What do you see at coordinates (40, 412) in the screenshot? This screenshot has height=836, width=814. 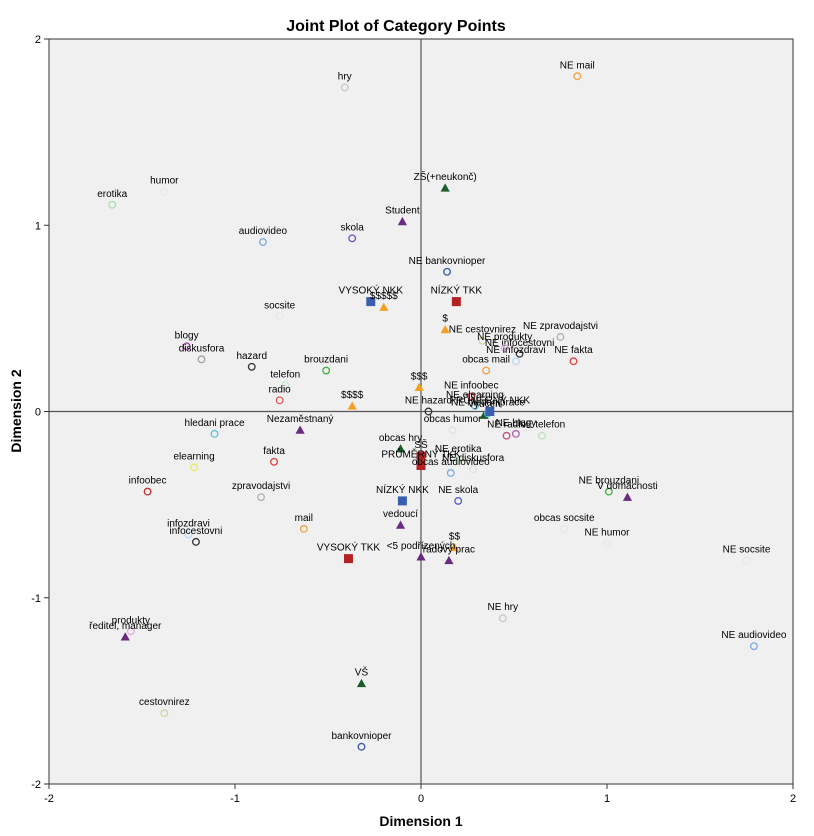 I see `y-axis-ticks: -2 -1 0 1 2` at bounding box center [40, 412].